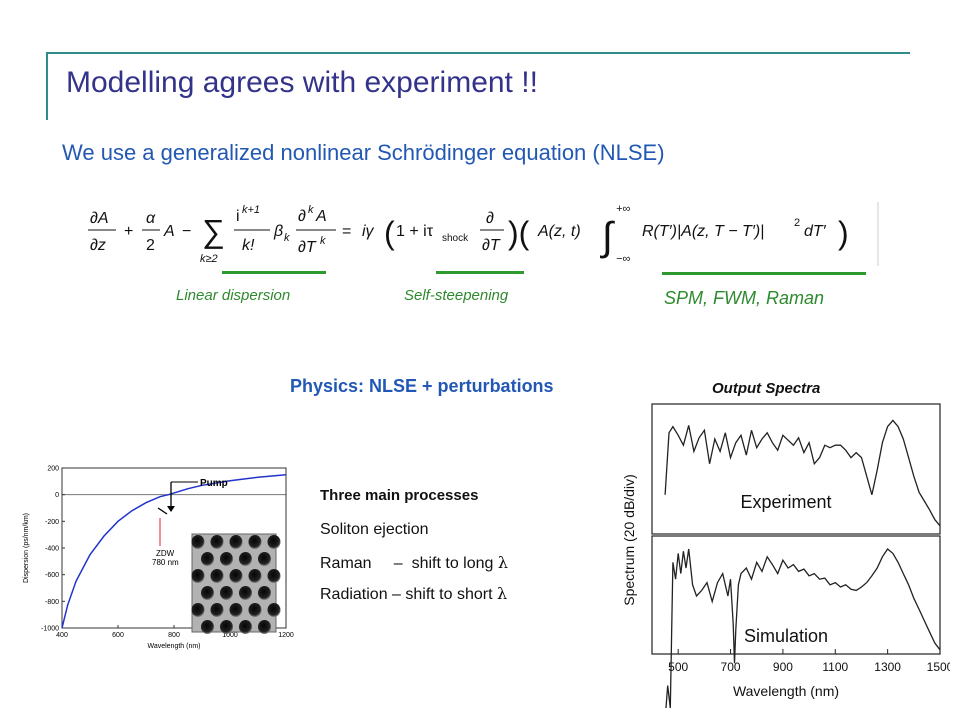 This screenshot has height=720, width=960. What do you see at coordinates (480, 272) in the screenshot?
I see `underline-self-steepening` at bounding box center [480, 272].